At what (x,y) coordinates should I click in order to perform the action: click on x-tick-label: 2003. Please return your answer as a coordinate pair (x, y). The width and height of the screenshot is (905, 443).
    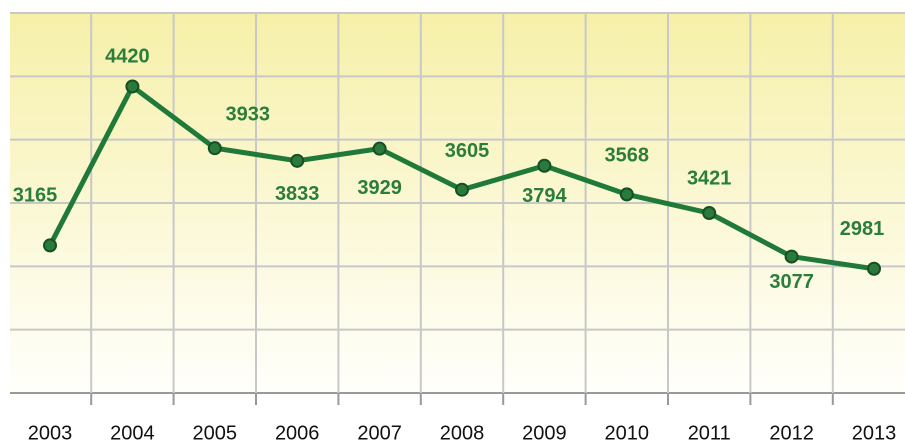
    Looking at the image, I should click on (50, 432).